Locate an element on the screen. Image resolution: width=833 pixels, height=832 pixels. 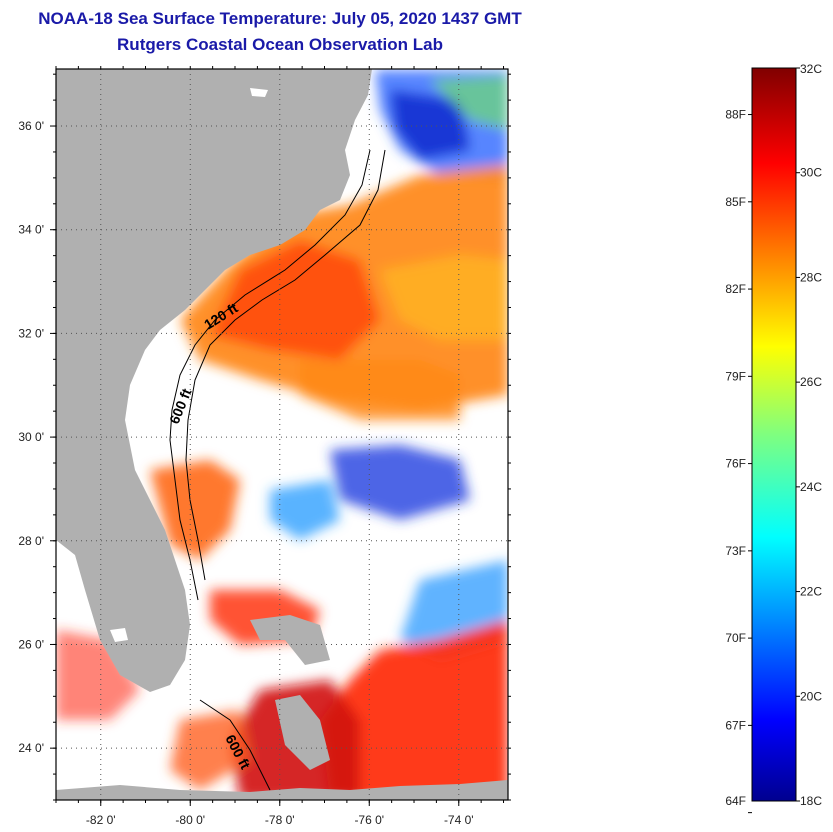
colorbar-label-f: 85F is located at coordinates (735, 202).